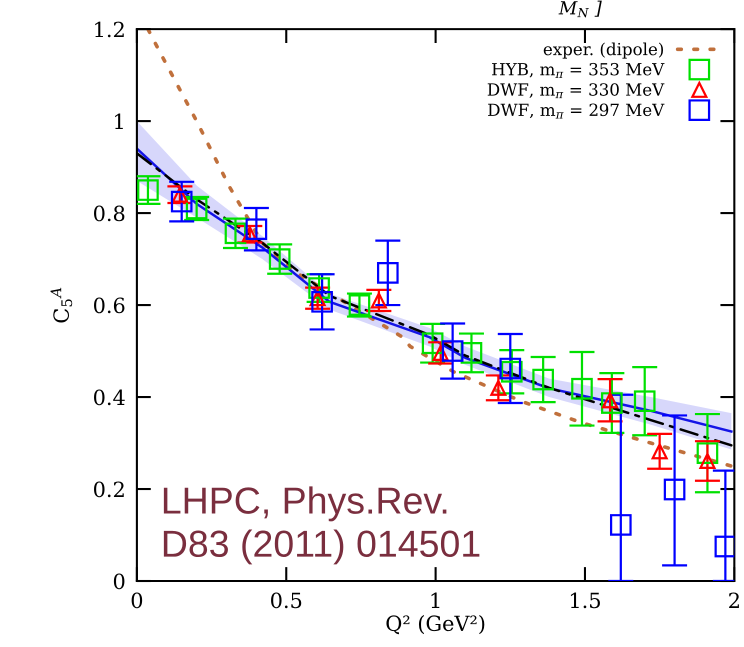 Image resolution: width=744 pixels, height=647 pixels. Describe the element at coordinates (436, 600) in the screenshot. I see `x-tick-label: 1` at that location.